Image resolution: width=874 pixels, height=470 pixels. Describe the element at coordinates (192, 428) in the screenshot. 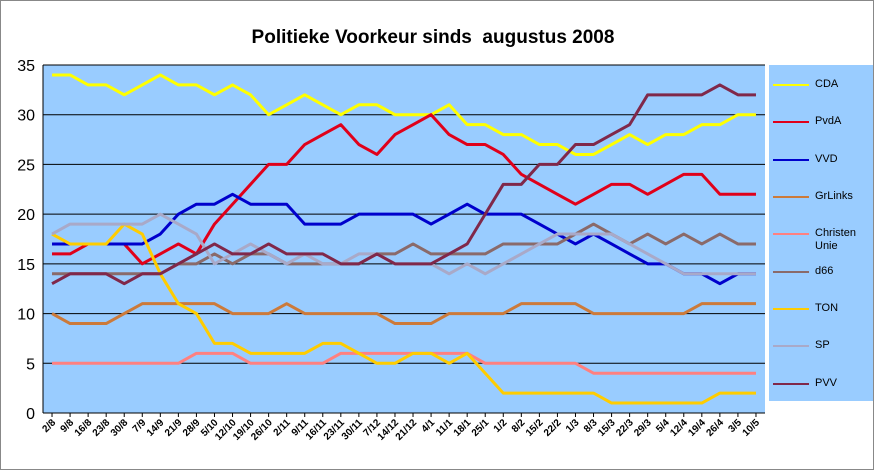

I see `x-tick-label: 28/9` at that location.